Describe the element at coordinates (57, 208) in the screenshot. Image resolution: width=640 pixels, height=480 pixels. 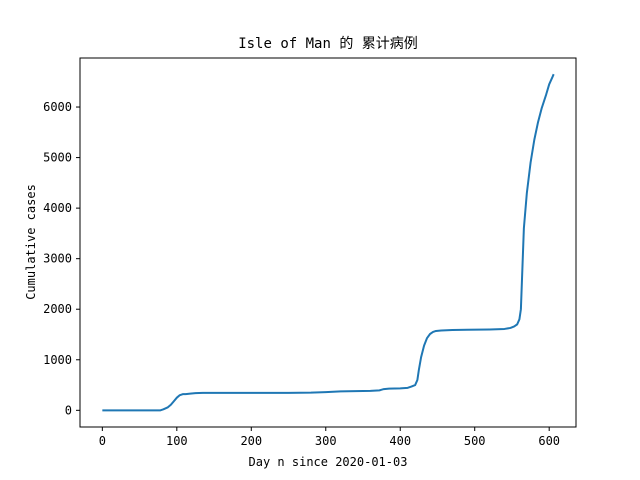
I see `y-tick-label: 4000` at that location.